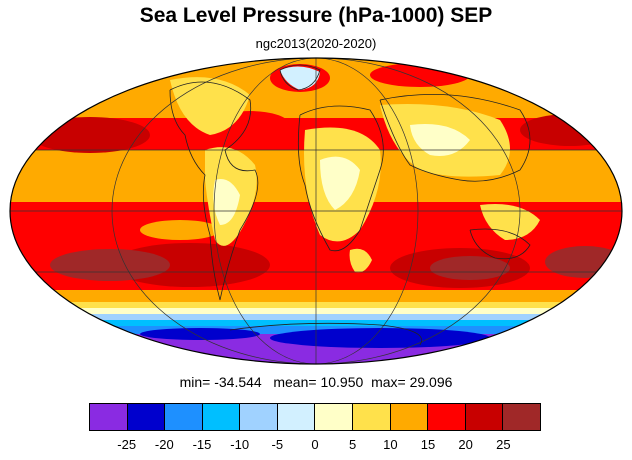 This screenshot has width=632, height=460. I want to click on colorbar-tick-label: -20, so click(164, 444).